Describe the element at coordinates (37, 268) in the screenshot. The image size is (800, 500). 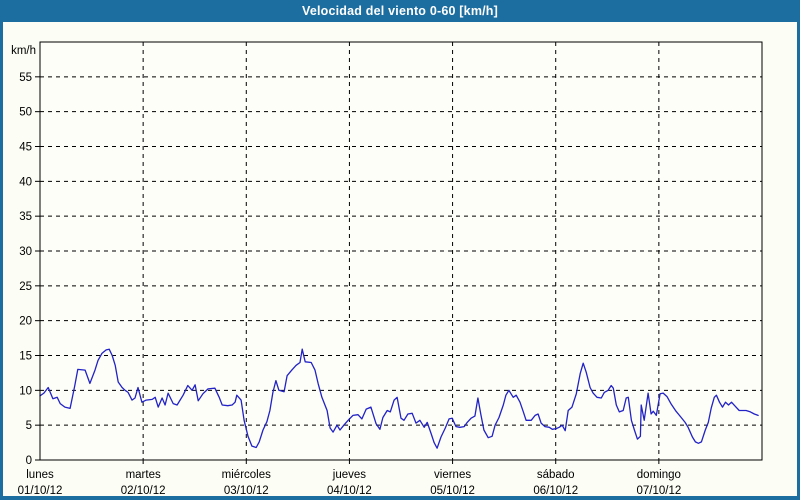
I see `y-ticks` at that location.